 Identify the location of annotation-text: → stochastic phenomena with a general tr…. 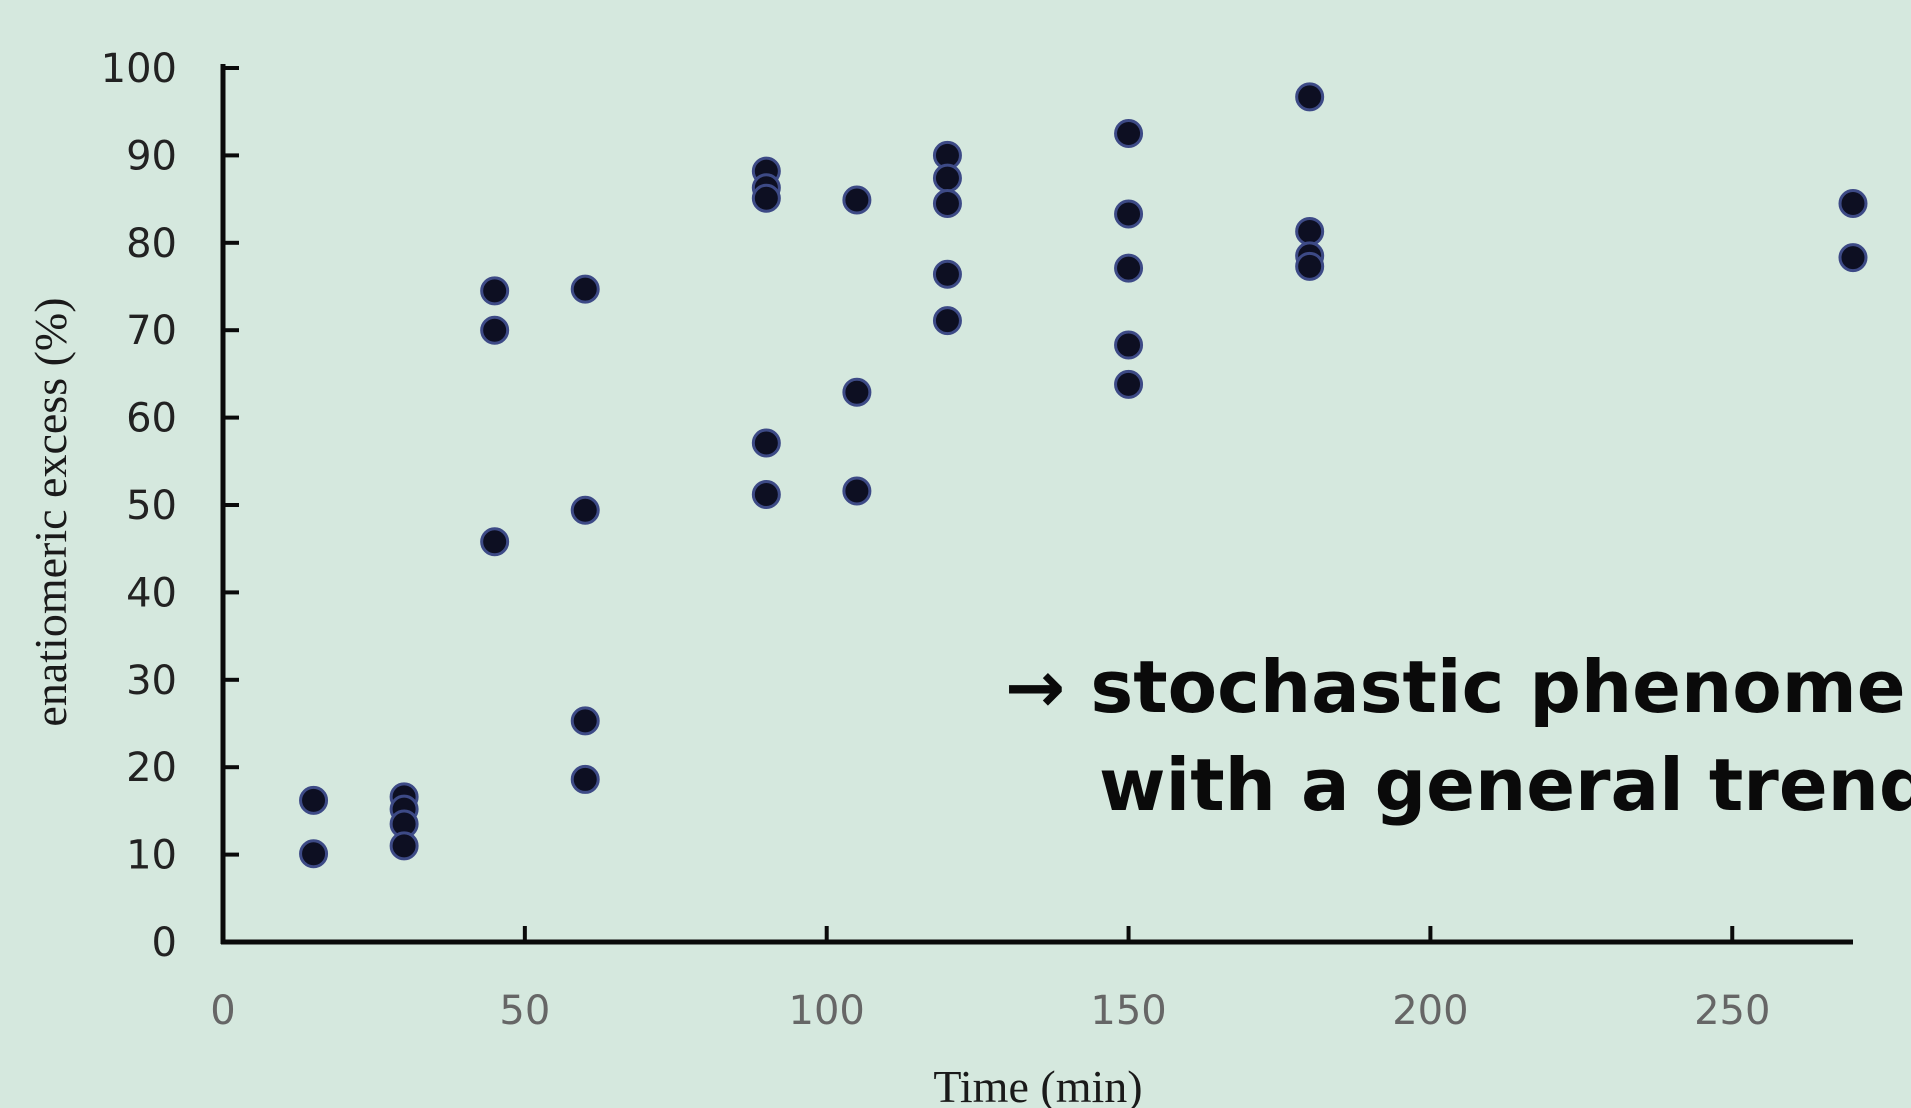
(1458, 736).